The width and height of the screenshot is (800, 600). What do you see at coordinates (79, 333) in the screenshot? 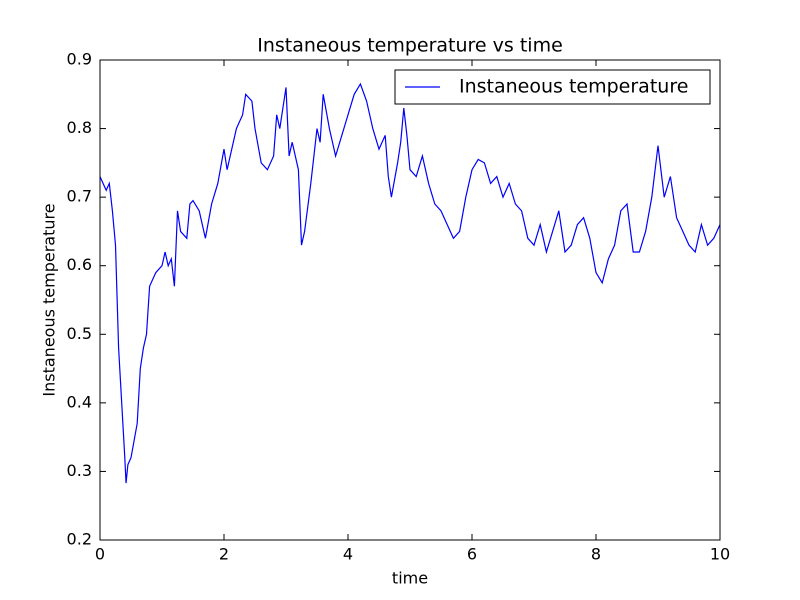
I see `y-tick-label: 0.5` at bounding box center [79, 333].